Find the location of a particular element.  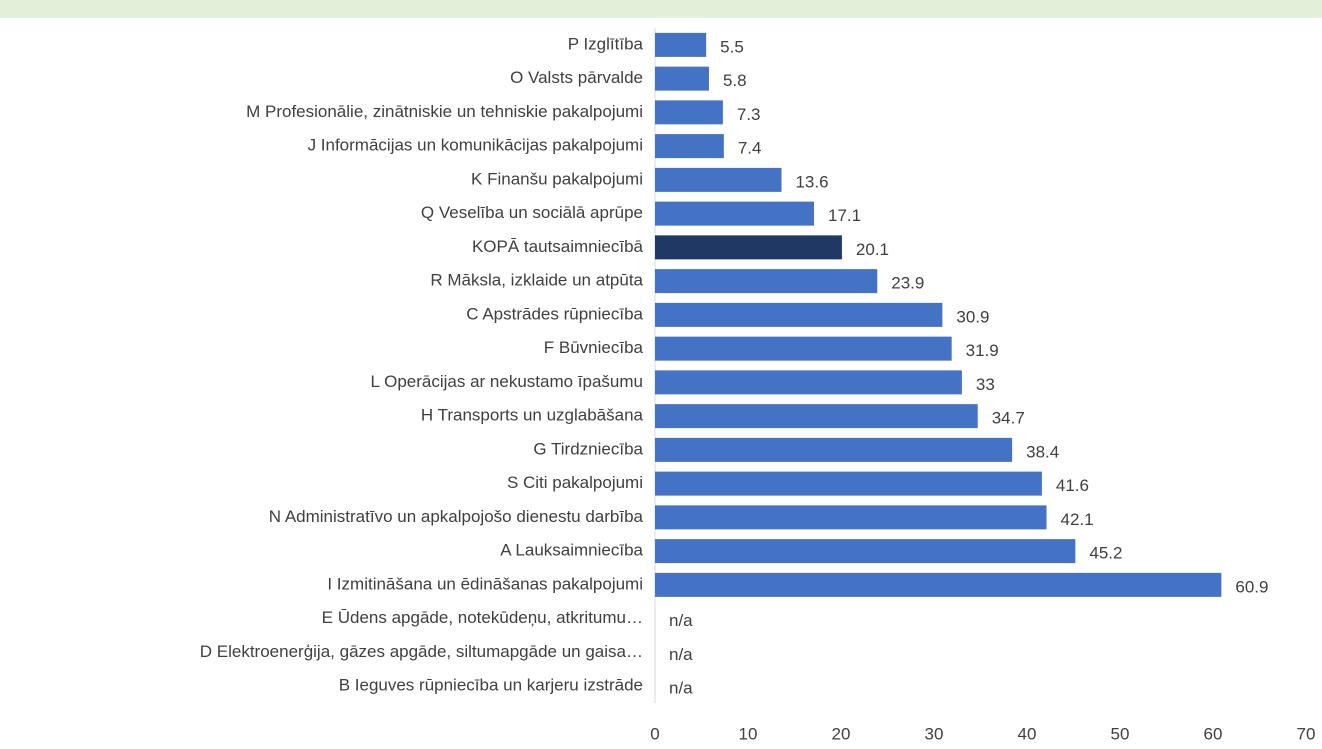

y-tick-label: C Apstrādes rūpniecība is located at coordinates (554, 313).